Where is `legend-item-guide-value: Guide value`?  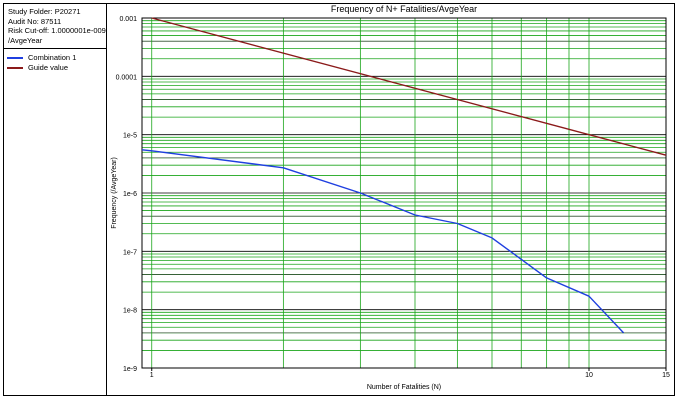 legend-item-guide-value: Guide value is located at coordinates (41, 68).